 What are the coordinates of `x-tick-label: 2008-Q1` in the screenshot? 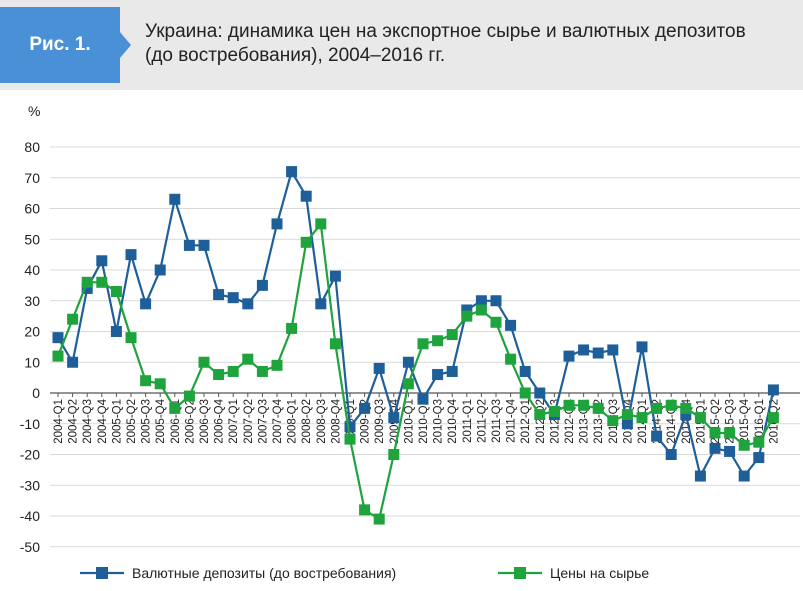 It's located at (293, 421).